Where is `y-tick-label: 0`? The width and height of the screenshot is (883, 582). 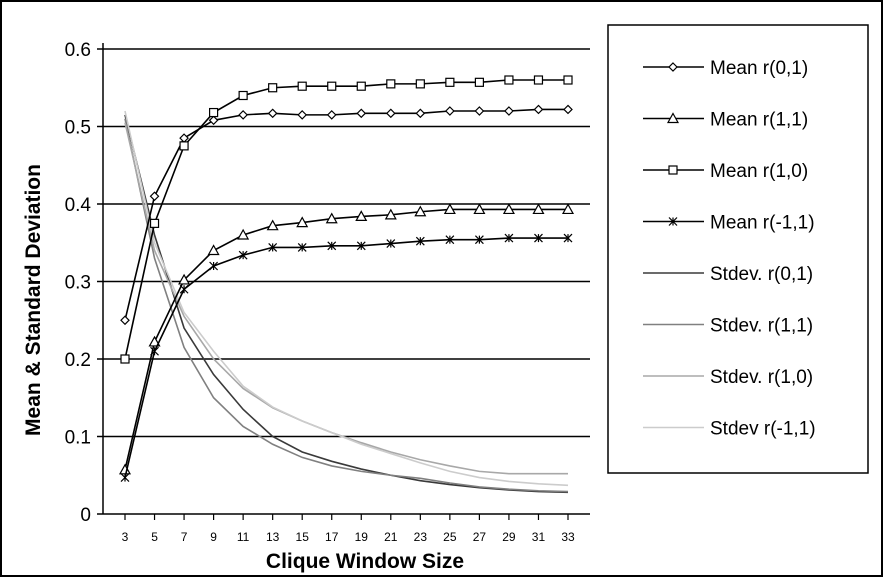 y-tick-label: 0 is located at coordinates (85, 515).